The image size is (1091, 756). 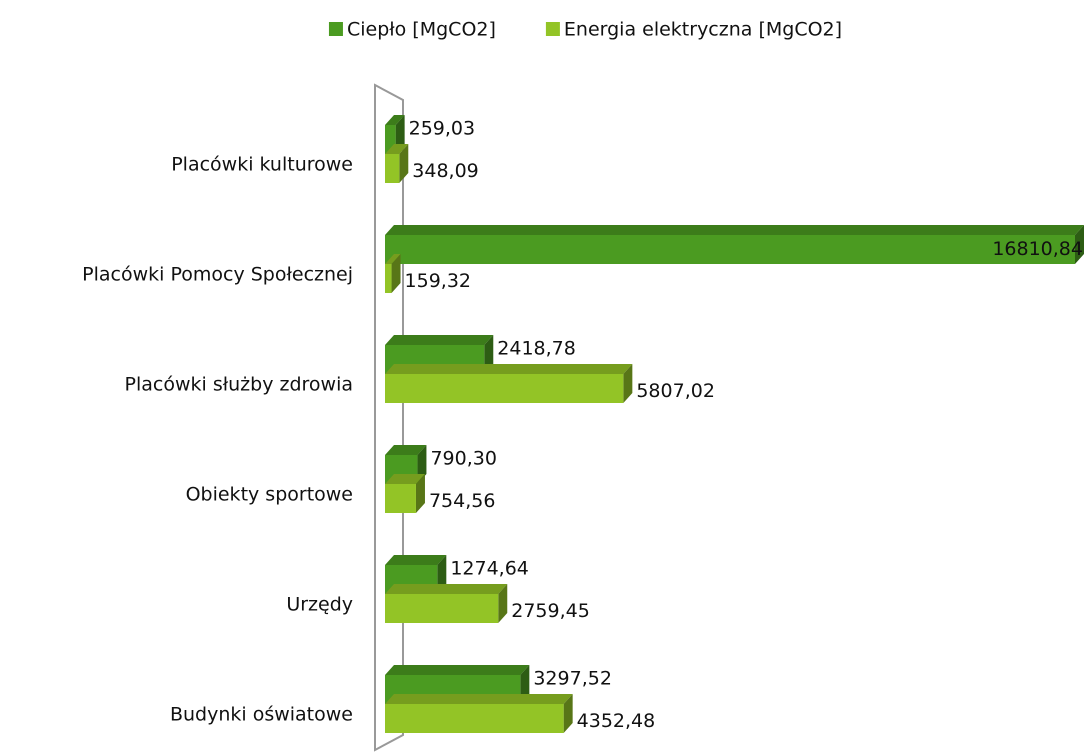 What do you see at coordinates (675, 391) in the screenshot?
I see `value-label: 5807,02` at bounding box center [675, 391].